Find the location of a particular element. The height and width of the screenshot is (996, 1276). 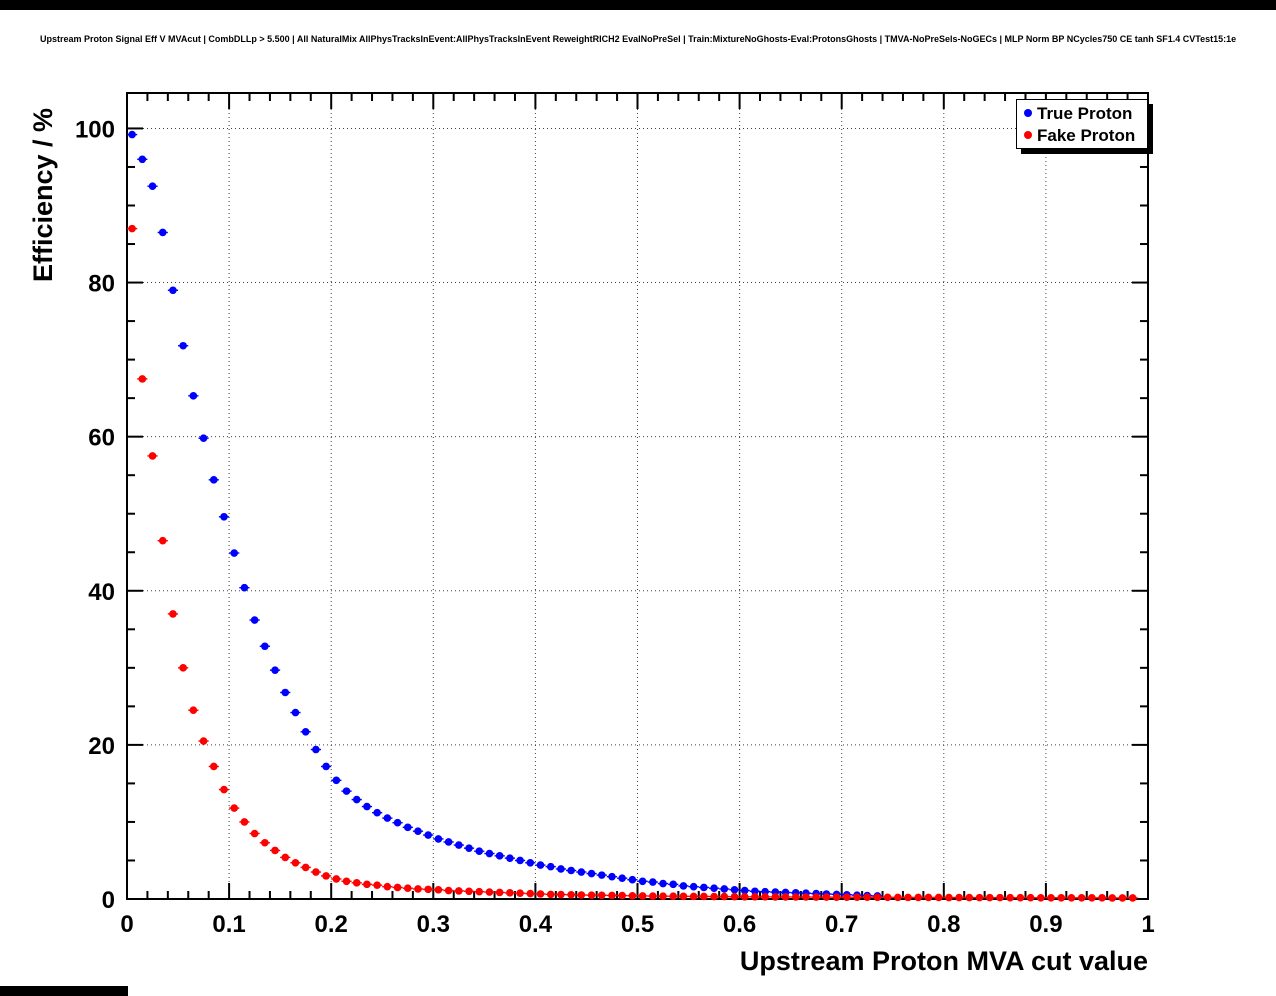

legend-label-true-proton: True Proton is located at coordinates (1085, 113).